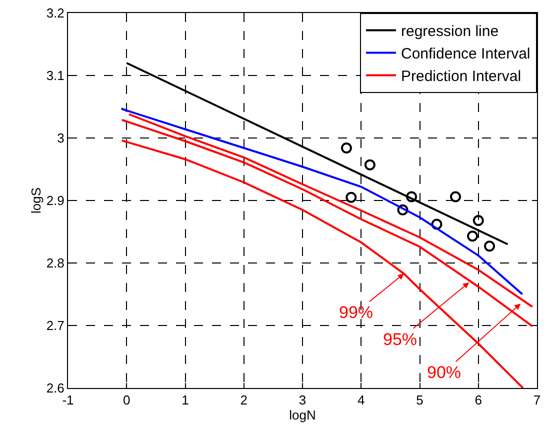  What do you see at coordinates (302, 415) in the screenshot?
I see `x-axis-title: logN` at bounding box center [302, 415].